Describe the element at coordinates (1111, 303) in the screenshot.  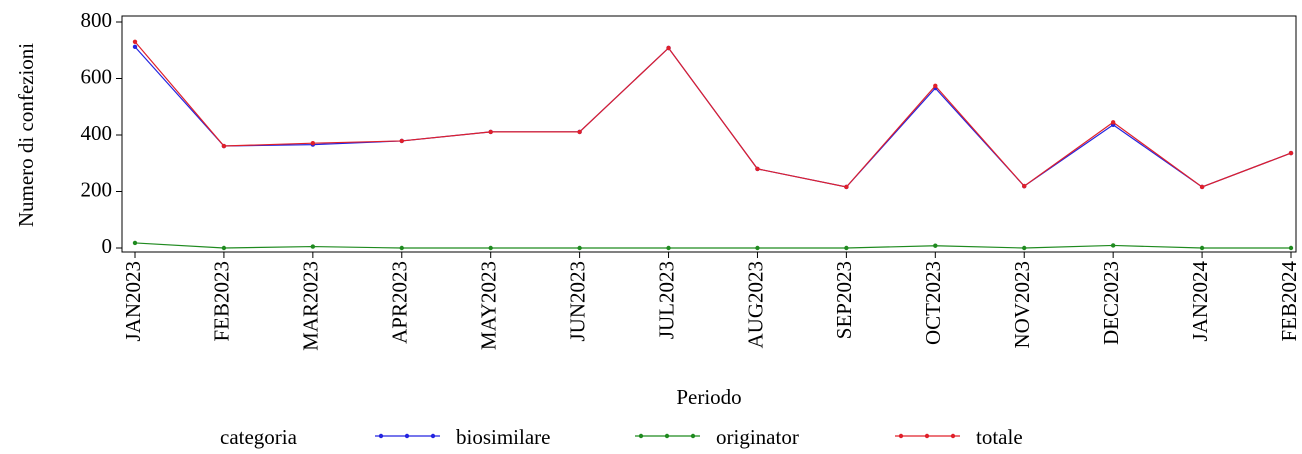
I see `x-tick-label: DEC2023` at that location.